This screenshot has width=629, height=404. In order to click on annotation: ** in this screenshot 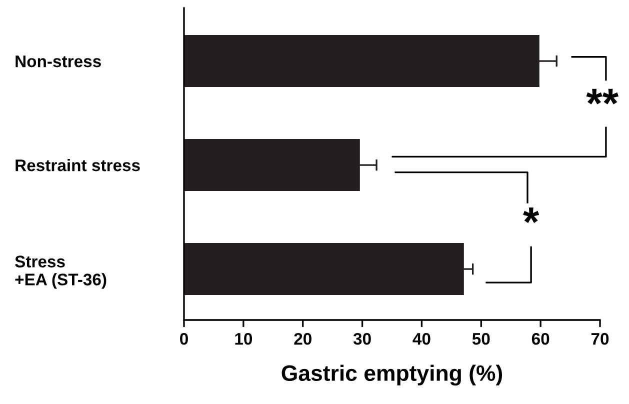, I will do `click(602, 96)`.